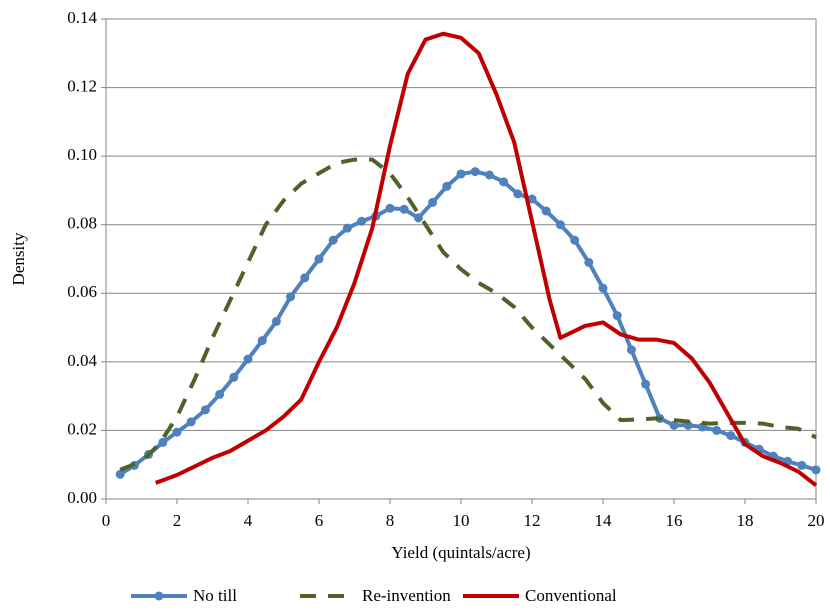  What do you see at coordinates (816, 520) in the screenshot?
I see `x-tick-label: 20` at bounding box center [816, 520].